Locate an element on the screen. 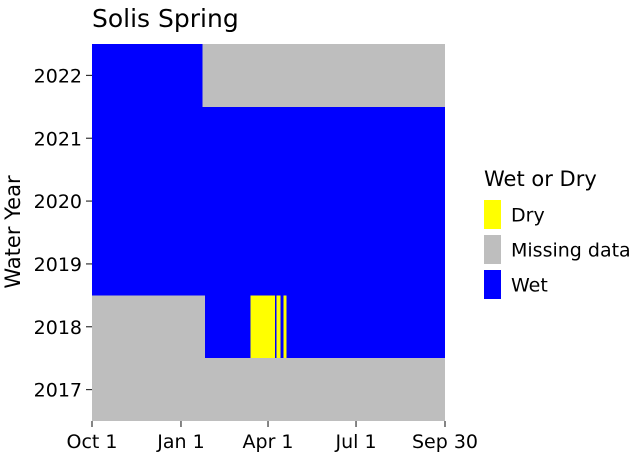  y-axis-title: Water Year is located at coordinates (13, 232).